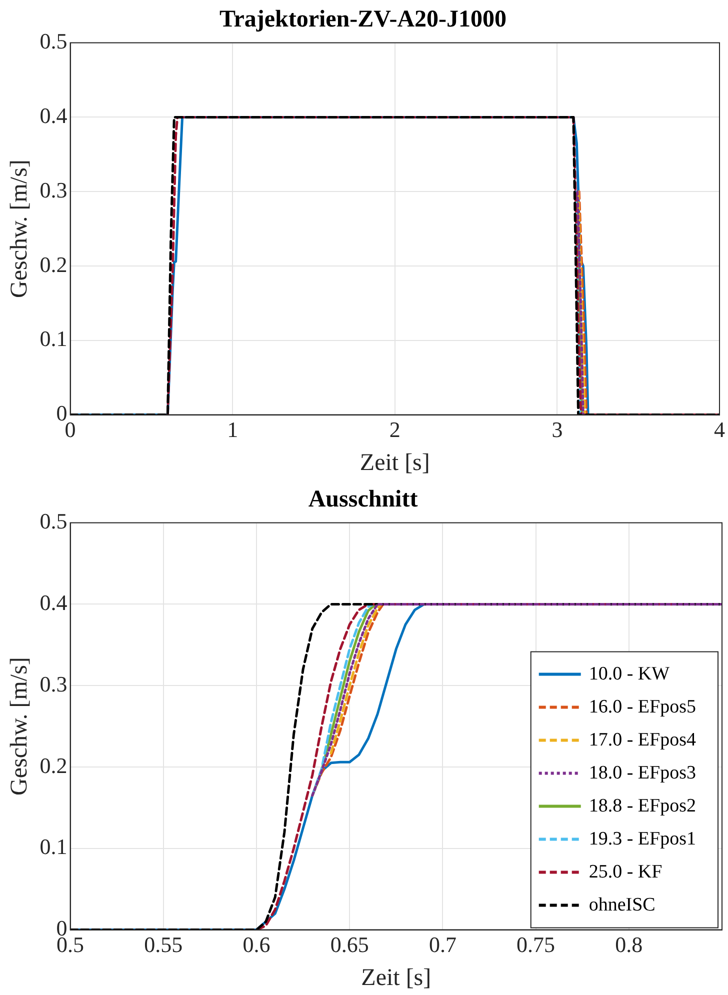 This screenshot has height=995, width=728. Describe the element at coordinates (642, 805) in the screenshot. I see `legend-label: 18.8 - EFpos2` at that location.